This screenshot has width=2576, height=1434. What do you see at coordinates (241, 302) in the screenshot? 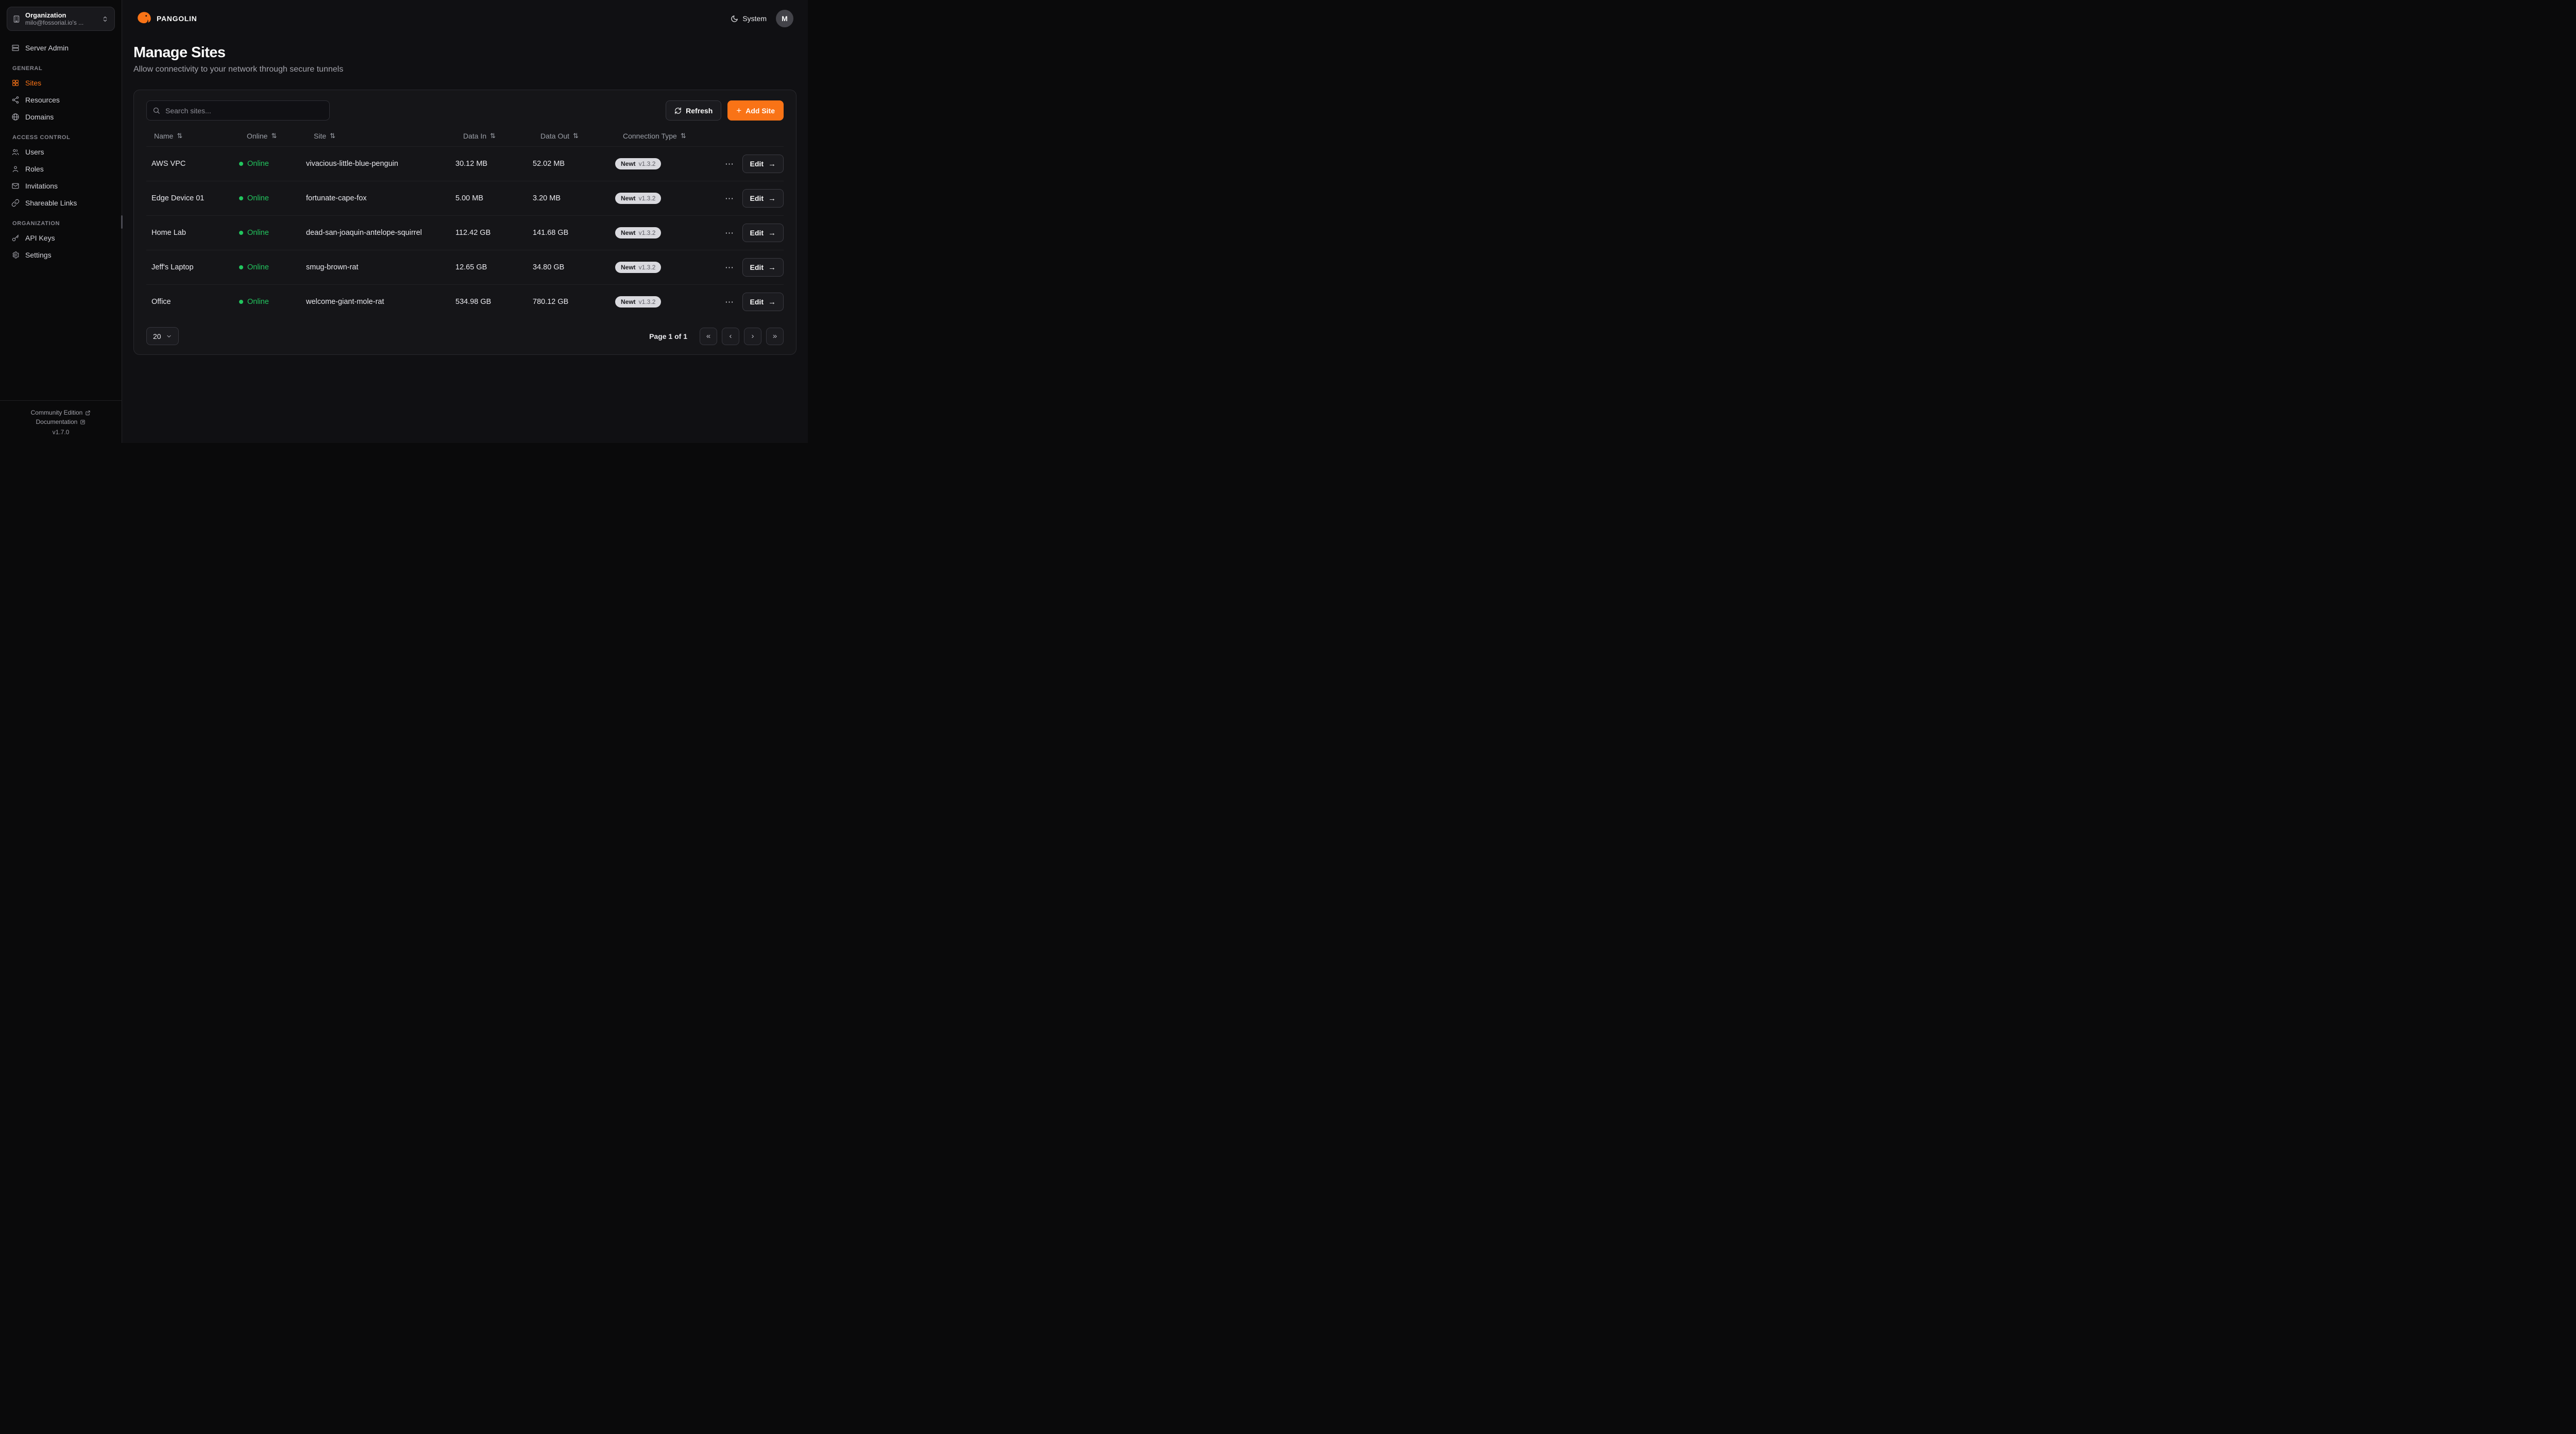
I see `online-dot-icon` at bounding box center [241, 302].